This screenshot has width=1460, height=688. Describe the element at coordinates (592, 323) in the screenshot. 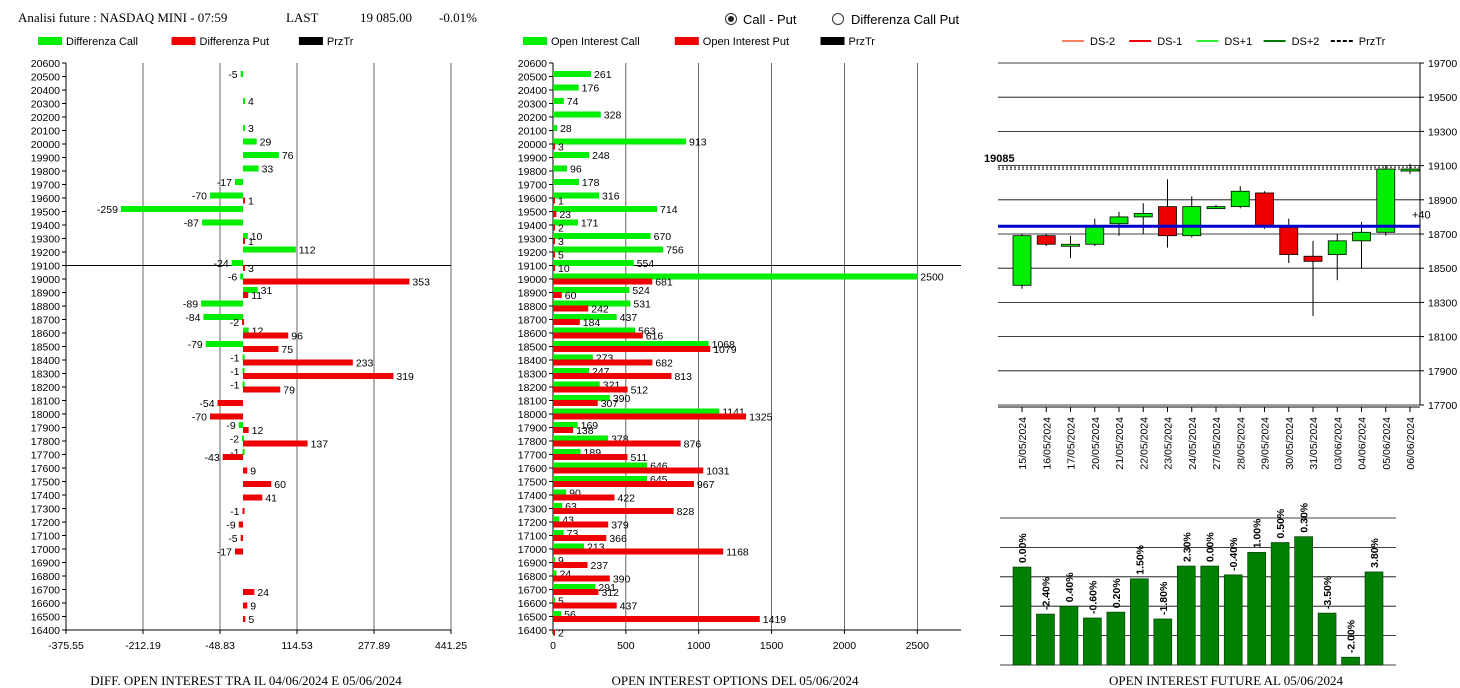

I see `oi-put-data-label: 184` at that location.